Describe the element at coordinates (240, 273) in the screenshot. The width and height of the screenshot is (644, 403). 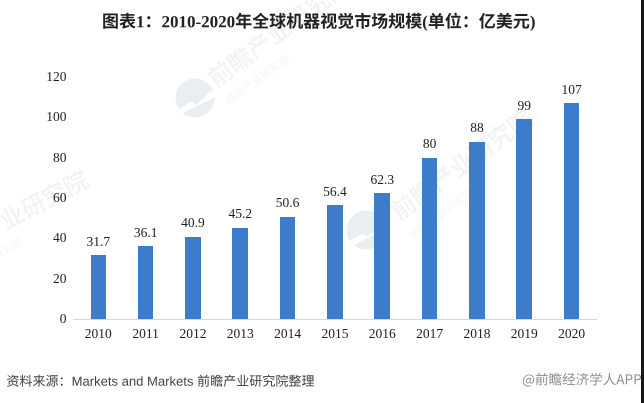
I see `bar-2013` at that location.